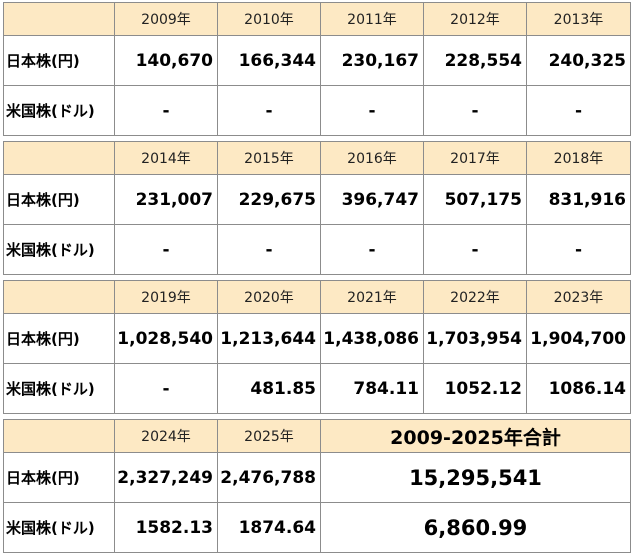 This screenshot has height=553, width=633. I want to click on jp-value: 1,703,954, so click(475, 338).